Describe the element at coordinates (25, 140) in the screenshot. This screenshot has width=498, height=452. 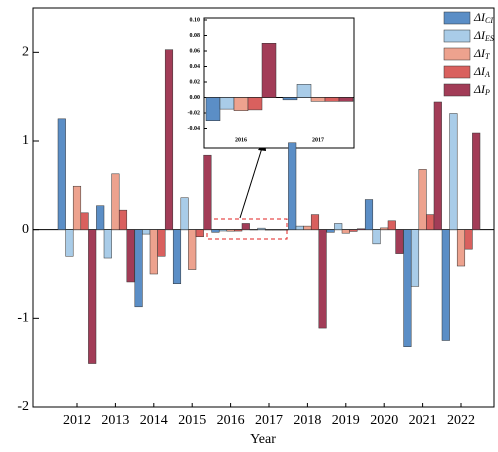
I see `y-tick-label: 1` at that location.